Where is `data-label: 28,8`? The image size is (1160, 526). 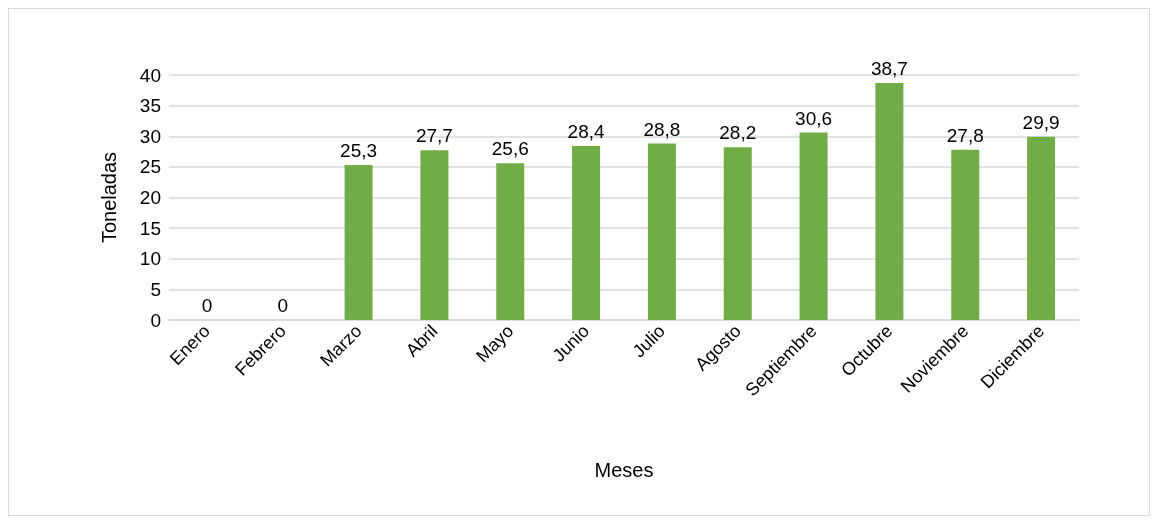 data-label: 28,8 is located at coordinates (662, 129).